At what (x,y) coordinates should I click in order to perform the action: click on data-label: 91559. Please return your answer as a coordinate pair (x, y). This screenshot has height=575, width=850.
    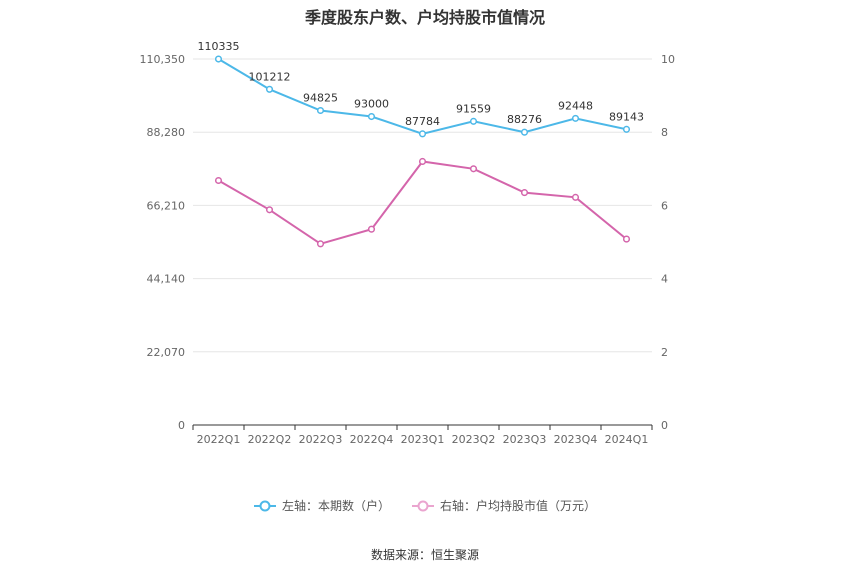
    Looking at the image, I should click on (473, 108).